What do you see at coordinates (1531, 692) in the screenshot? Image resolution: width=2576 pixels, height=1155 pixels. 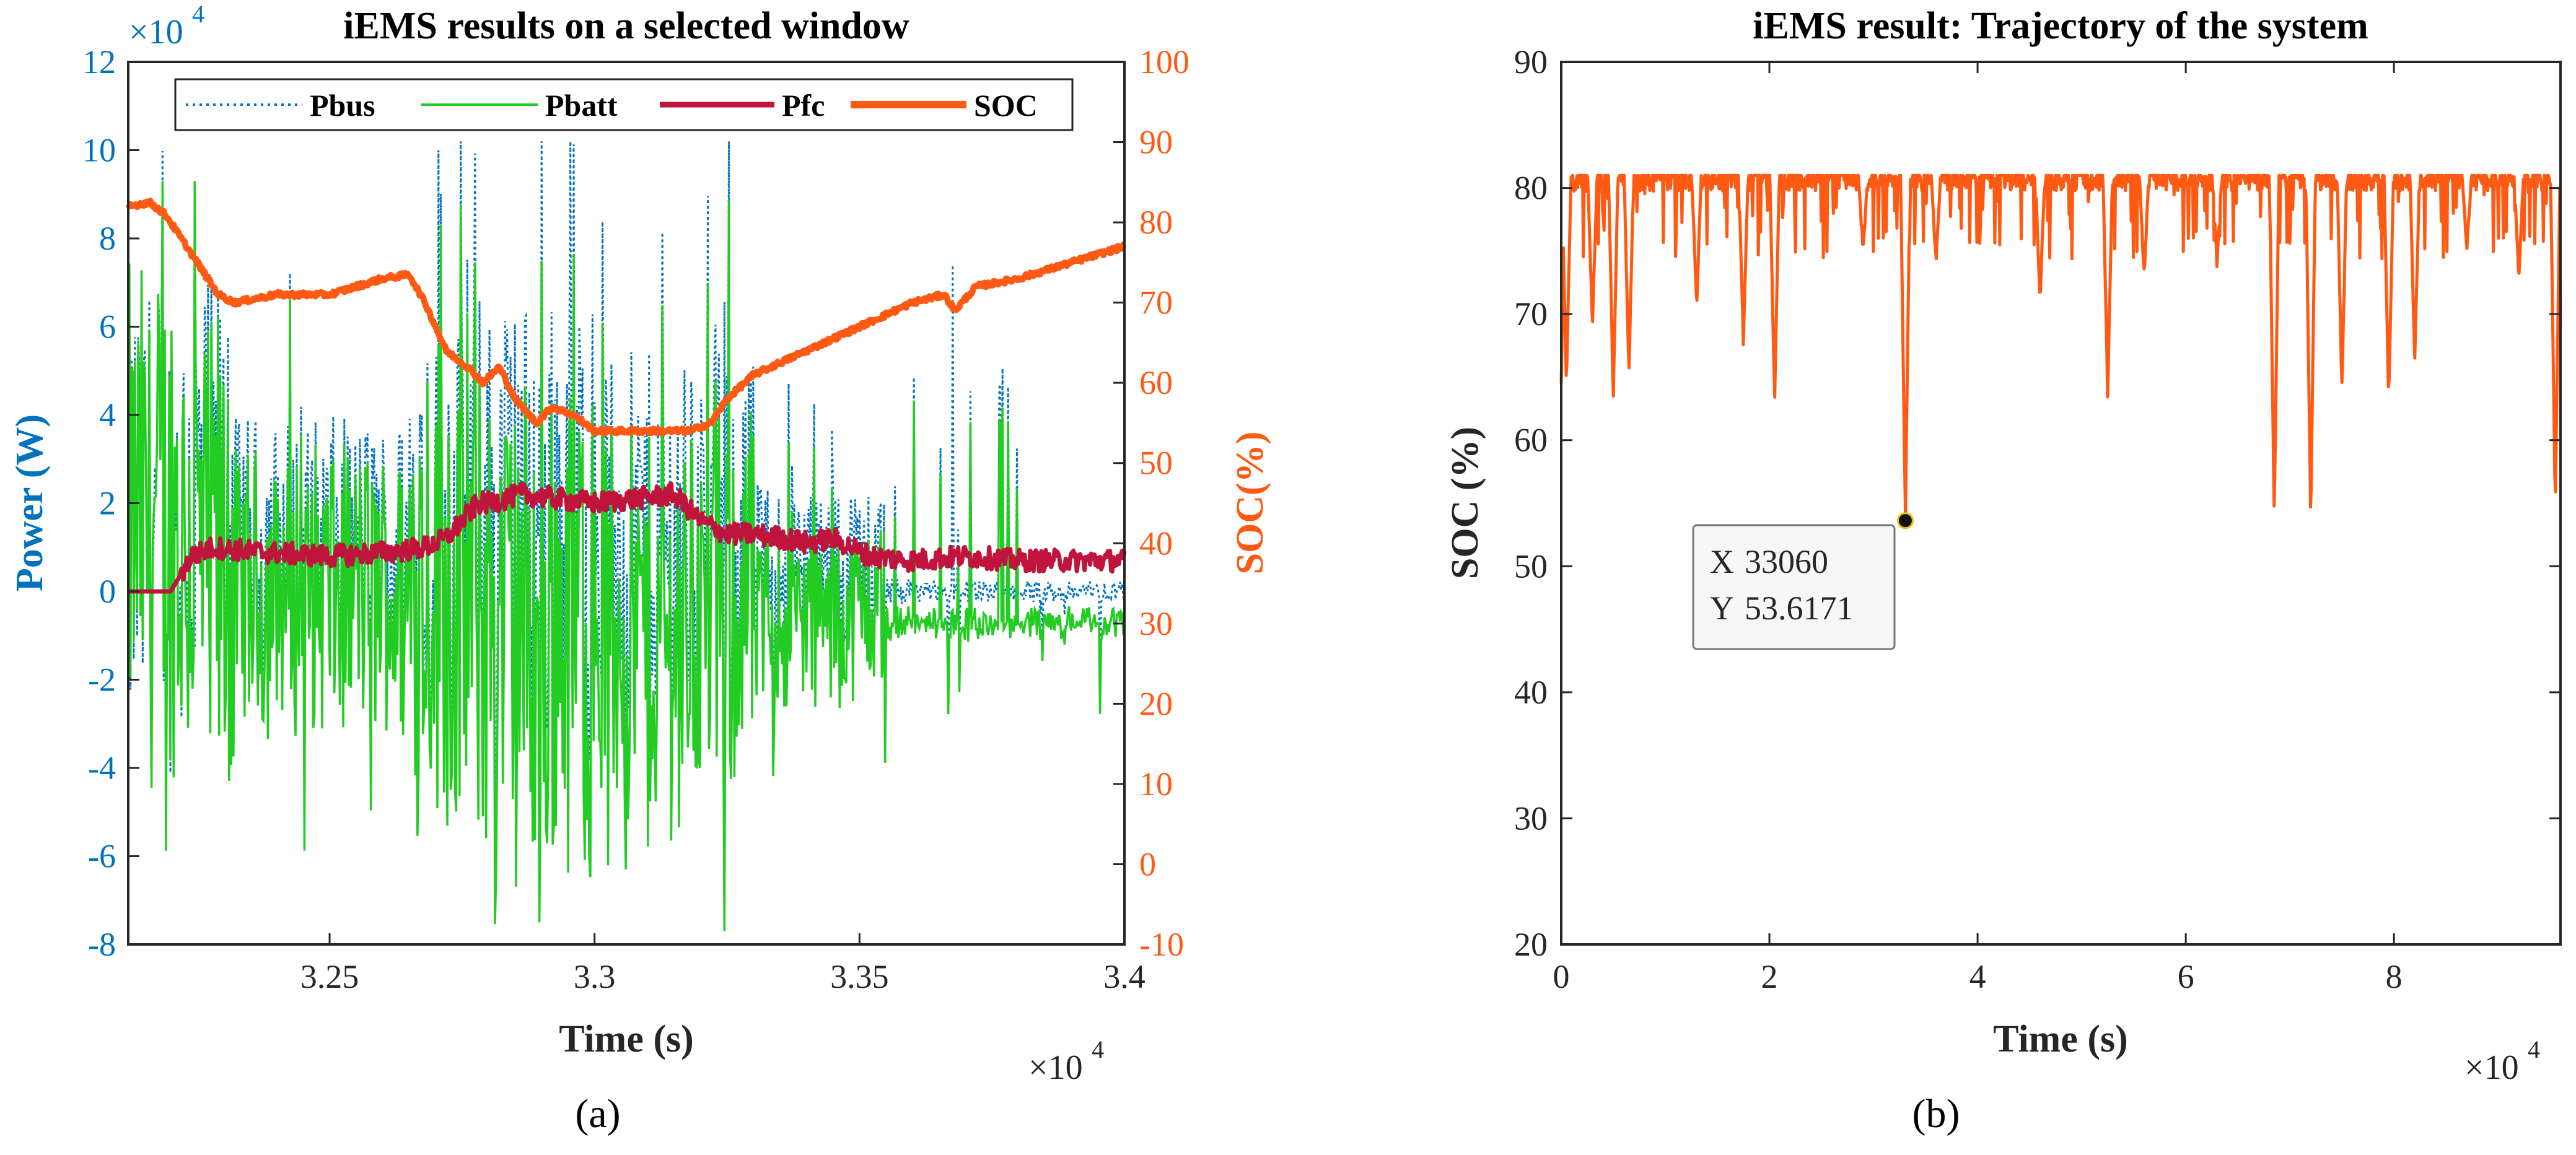 I see `y-tick-label: 40` at bounding box center [1531, 692].